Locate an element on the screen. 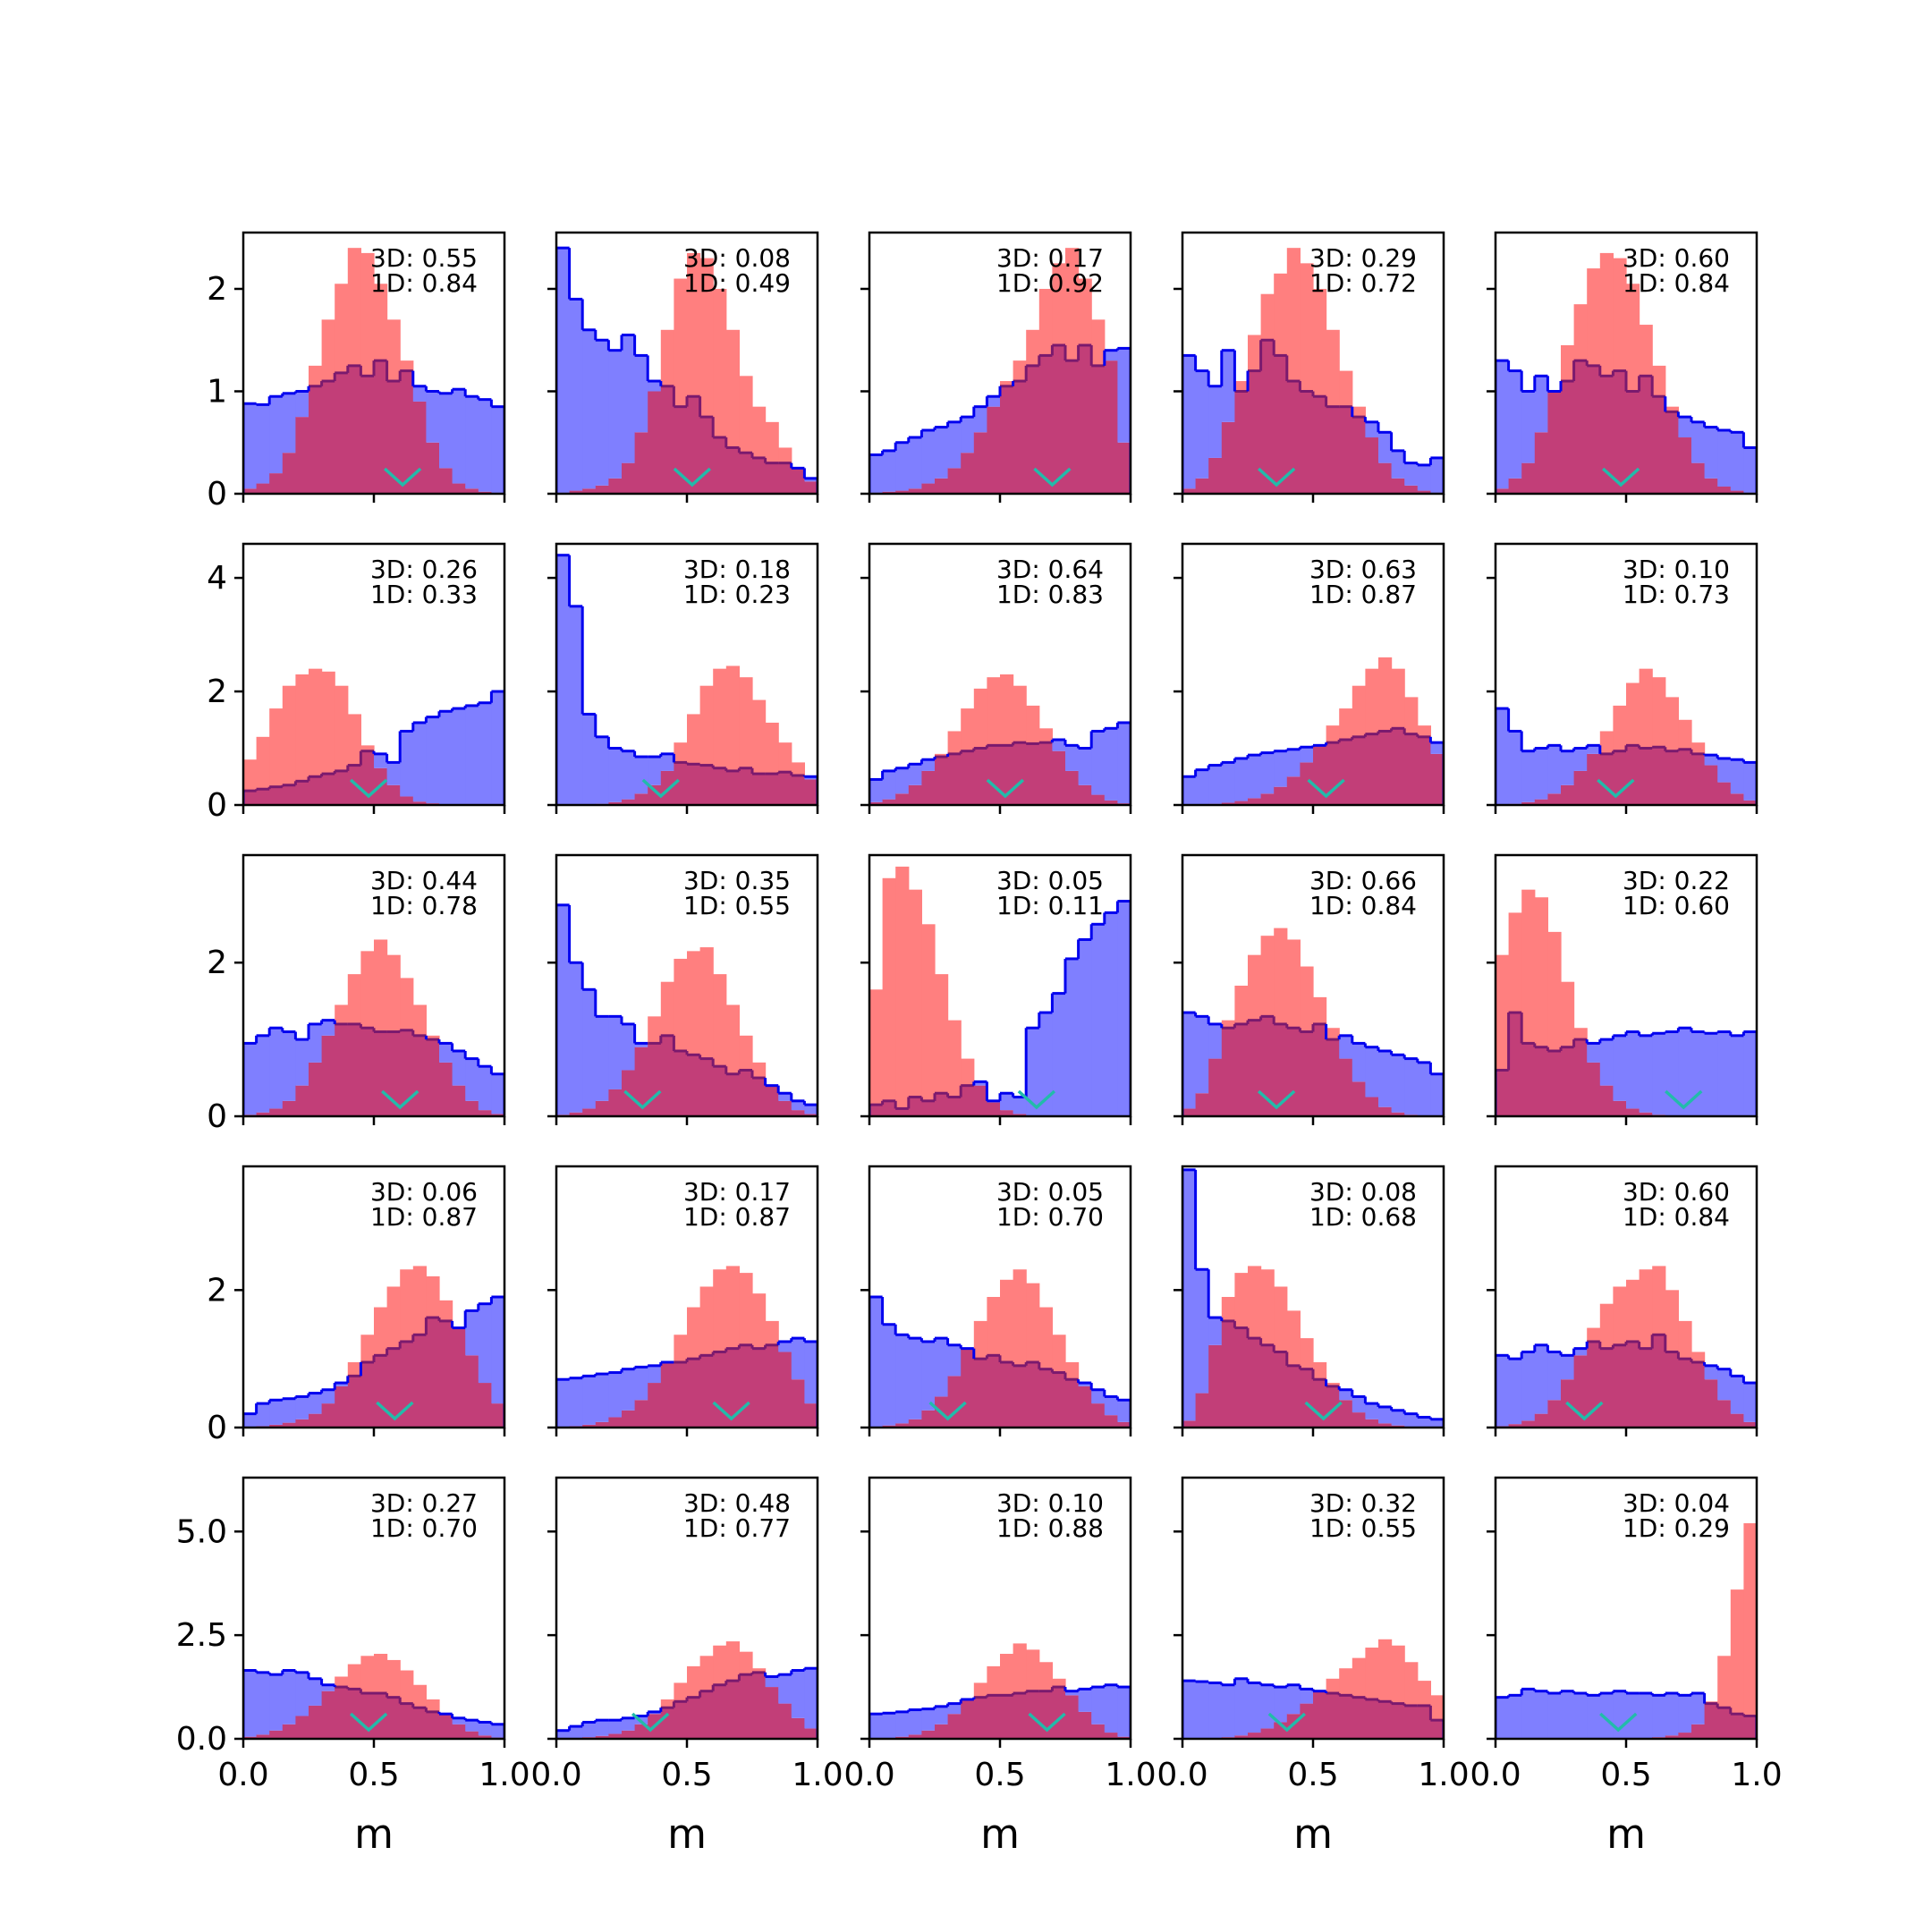 The height and width of the screenshot is (1932, 1932). annotation-3d: 3D: 0.35 is located at coordinates (737, 880).